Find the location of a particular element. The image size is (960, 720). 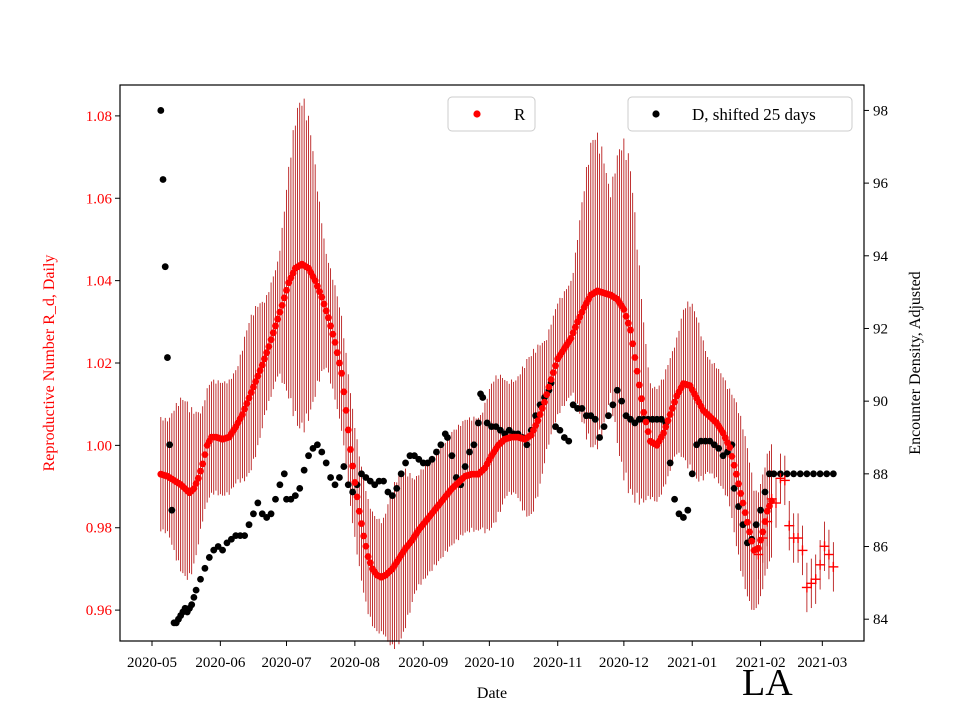

region-label: LA is located at coordinates (767, 683).